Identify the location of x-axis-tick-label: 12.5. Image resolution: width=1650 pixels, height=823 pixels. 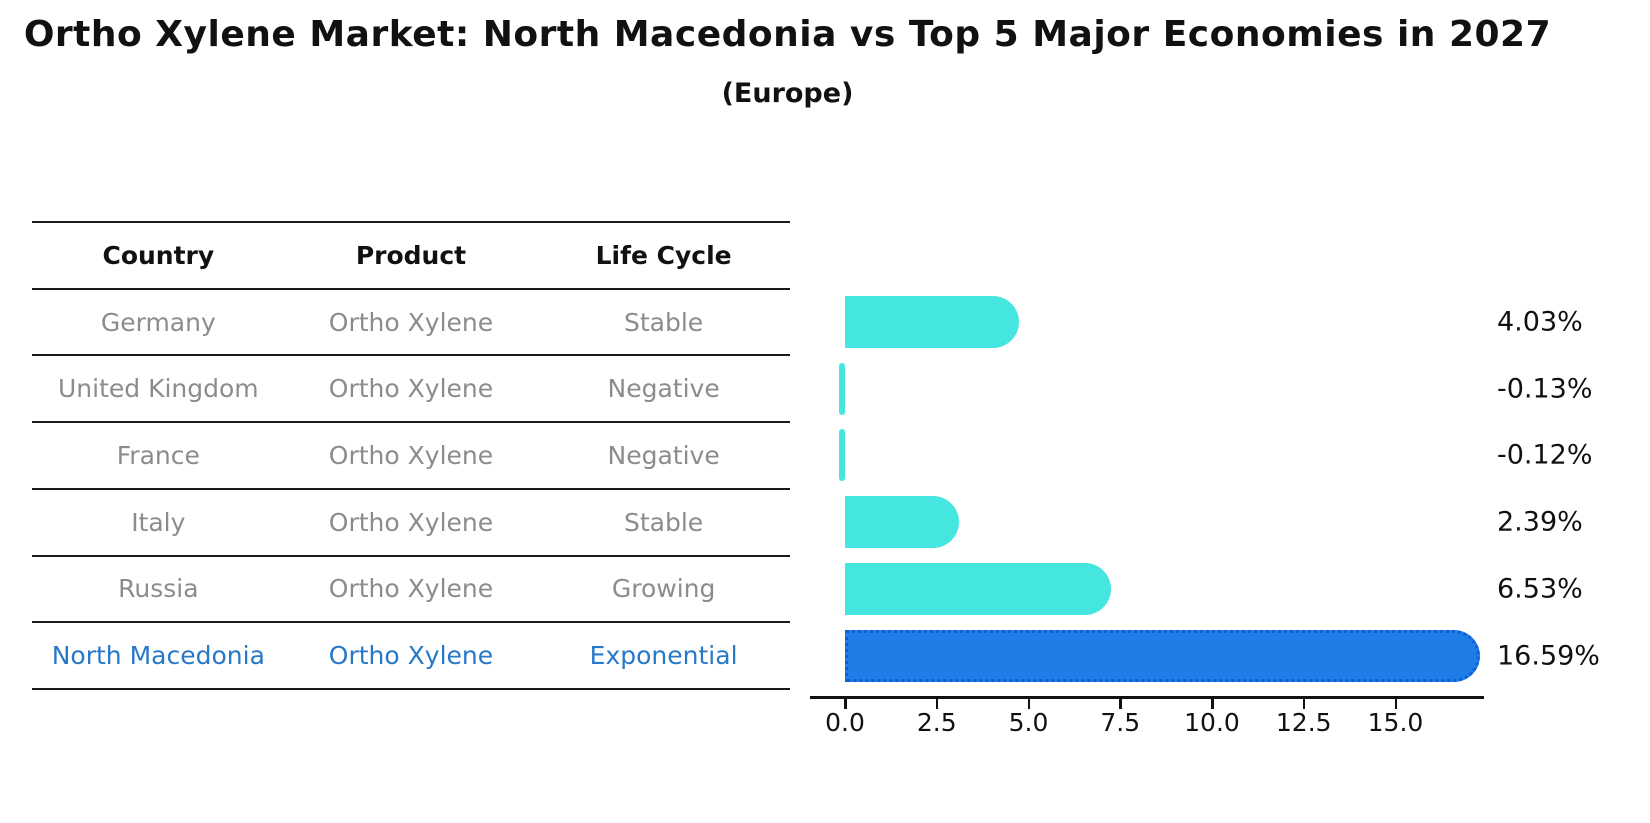
(1303, 722).